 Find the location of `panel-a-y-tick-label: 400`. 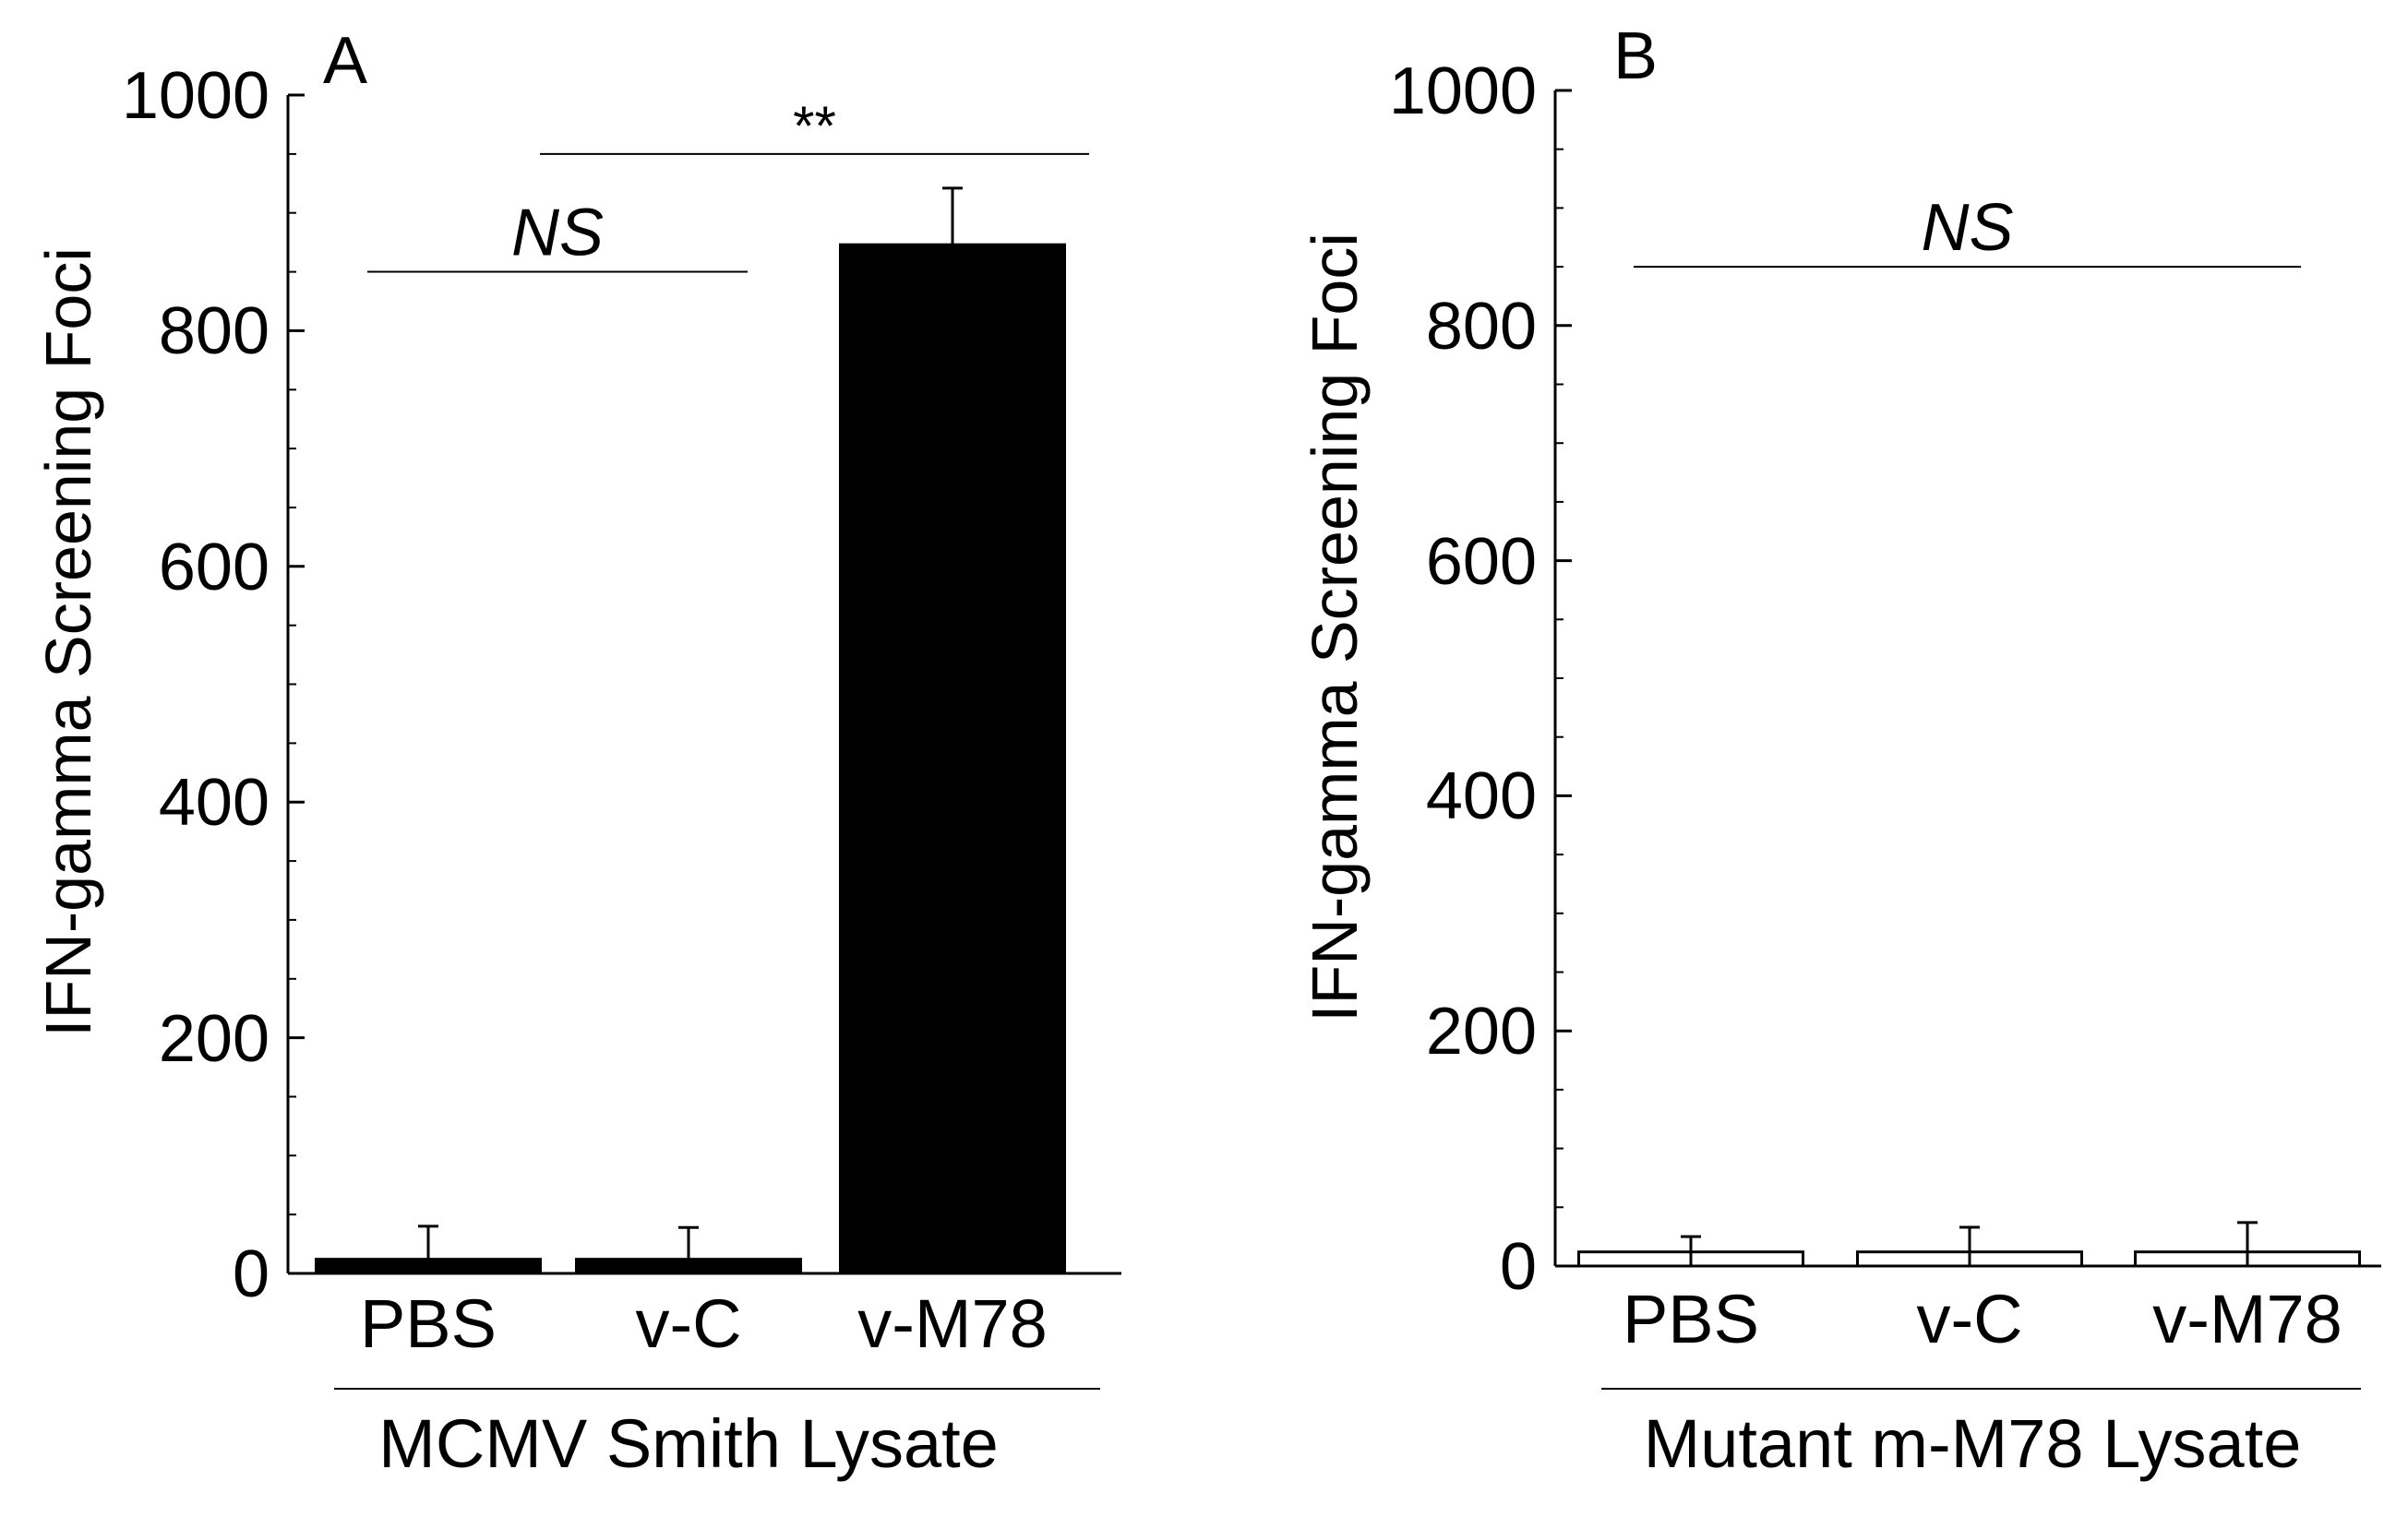

panel-a-y-tick-label: 400 is located at coordinates (214, 803).